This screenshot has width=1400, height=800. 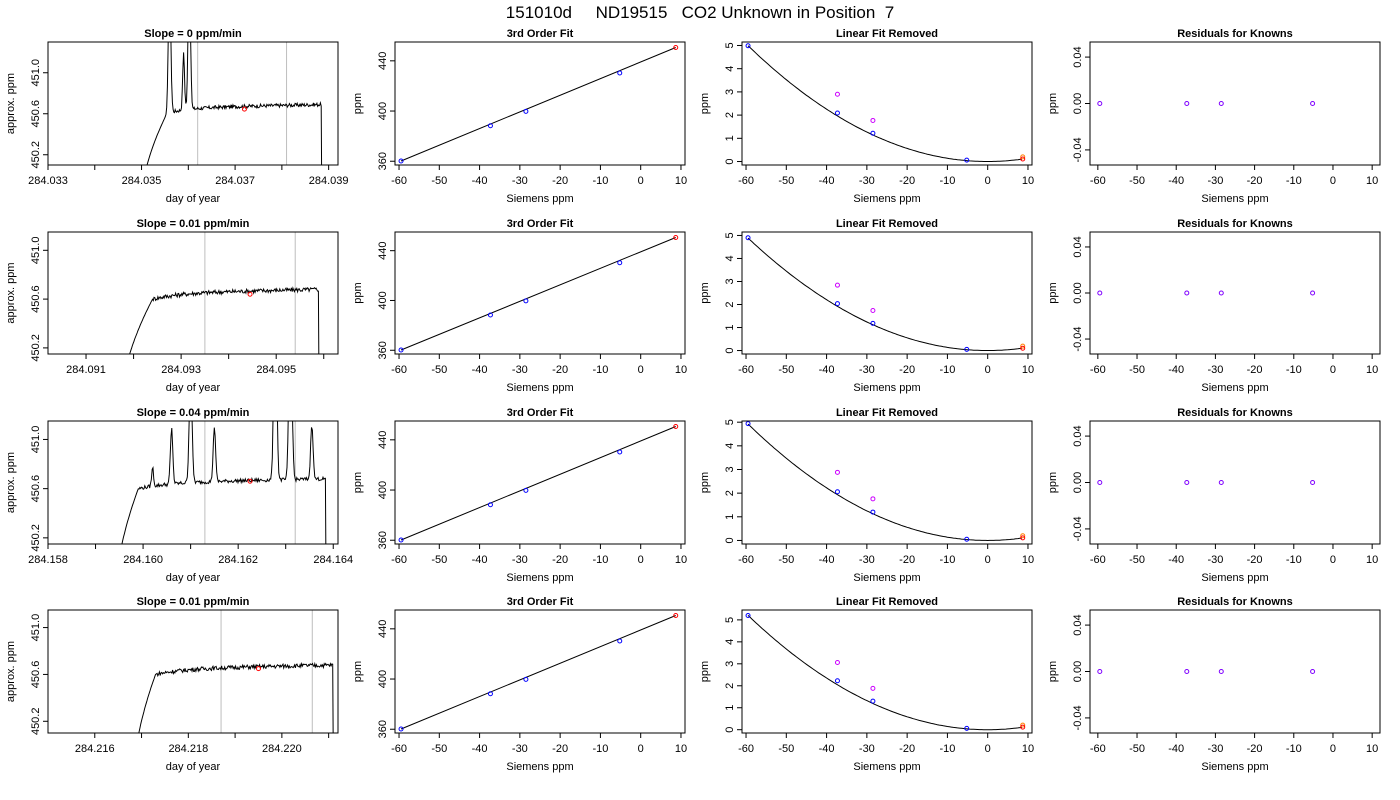 I want to click on panel-title: Slope = 0.01 ppm/min, so click(x=193, y=224).